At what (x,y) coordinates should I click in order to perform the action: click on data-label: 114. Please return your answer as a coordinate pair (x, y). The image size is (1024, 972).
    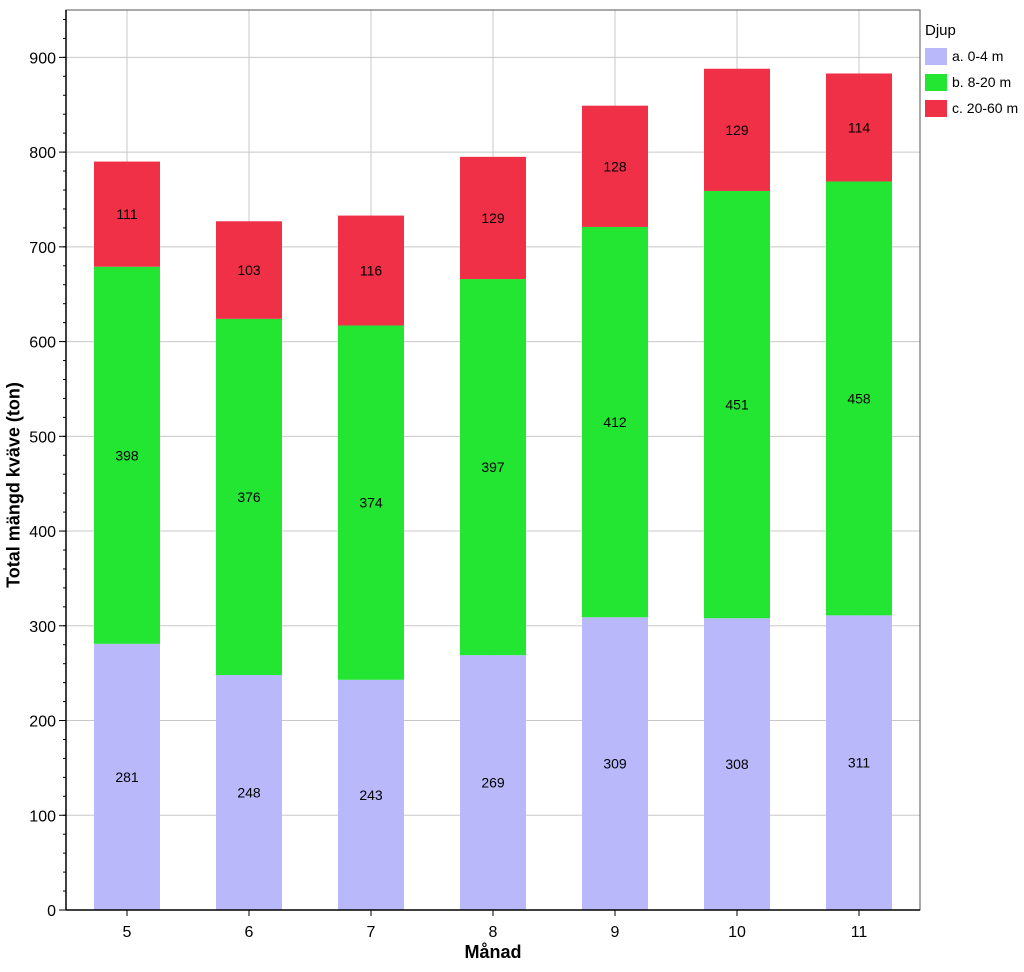
    Looking at the image, I should click on (859, 127).